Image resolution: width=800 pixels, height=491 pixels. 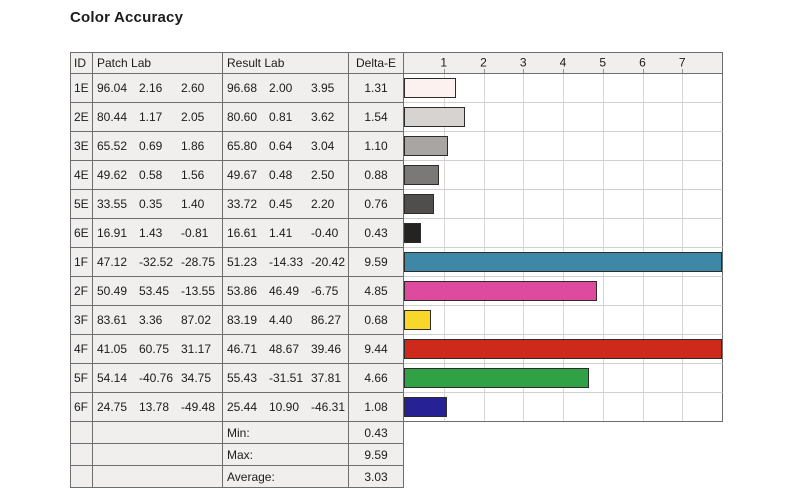 I want to click on lab-value: 3.36, so click(x=151, y=320).